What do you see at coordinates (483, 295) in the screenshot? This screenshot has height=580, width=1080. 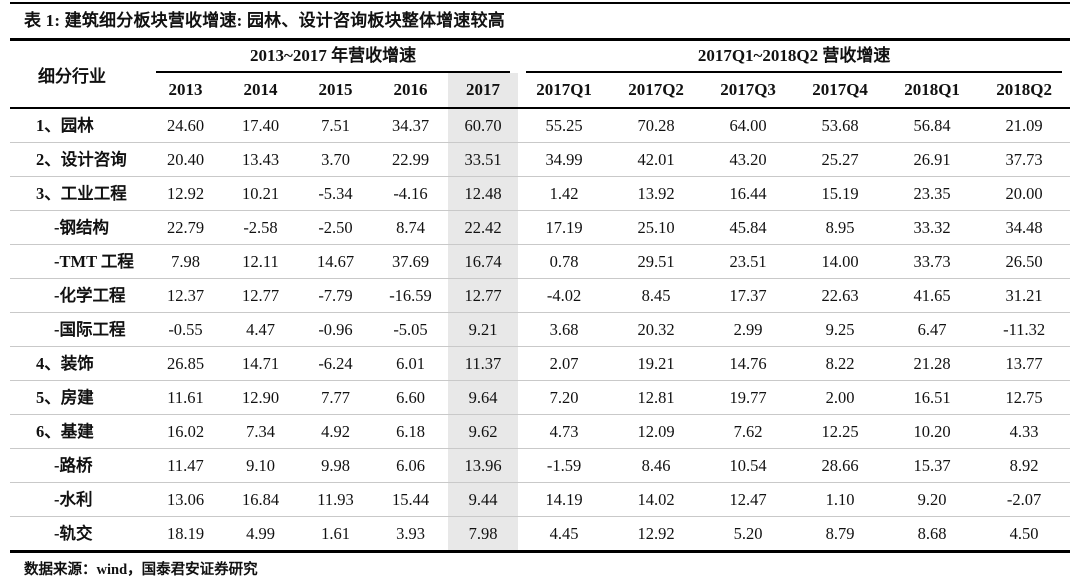 I see `value-cell: 12.77` at bounding box center [483, 295].